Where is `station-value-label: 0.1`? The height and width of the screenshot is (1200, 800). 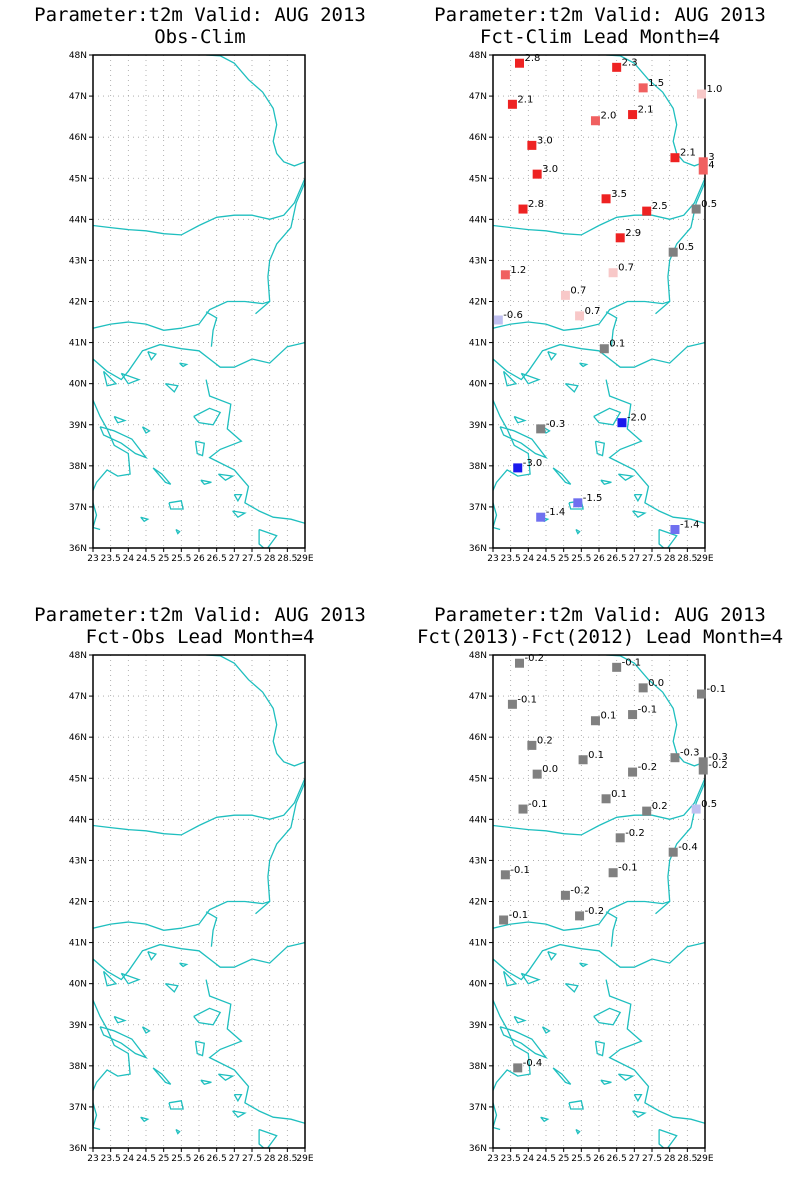 station-value-label: 0.1 is located at coordinates (596, 755).